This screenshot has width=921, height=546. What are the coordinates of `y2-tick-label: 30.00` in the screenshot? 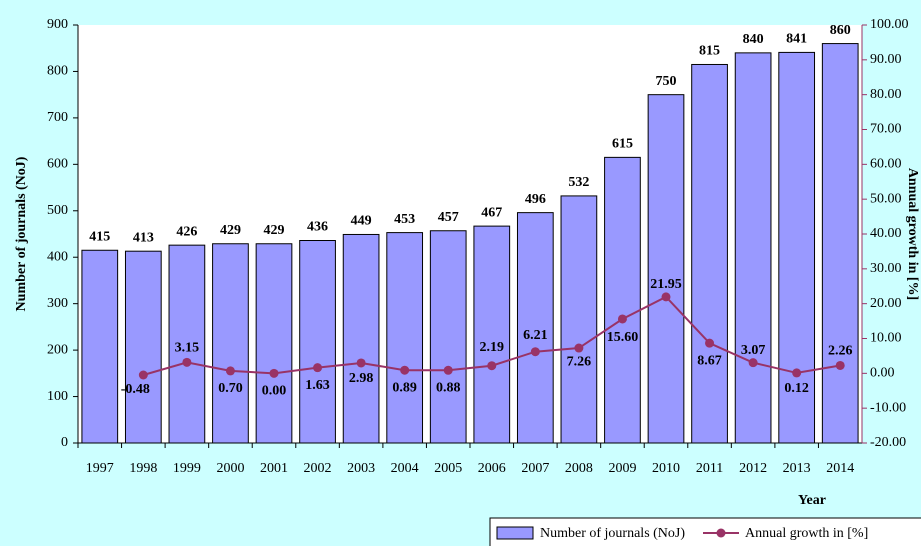 It's located at (886, 268).